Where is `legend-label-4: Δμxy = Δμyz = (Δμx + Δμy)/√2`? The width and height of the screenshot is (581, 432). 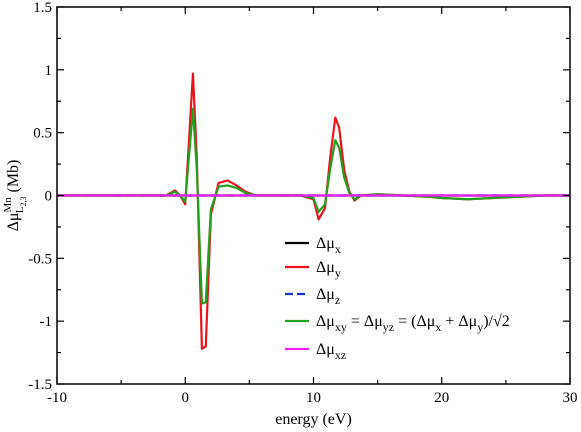
legend-label-4: Δμxy = Δμyz = (Δμx + Δμy)/√2 is located at coordinates (413, 323).